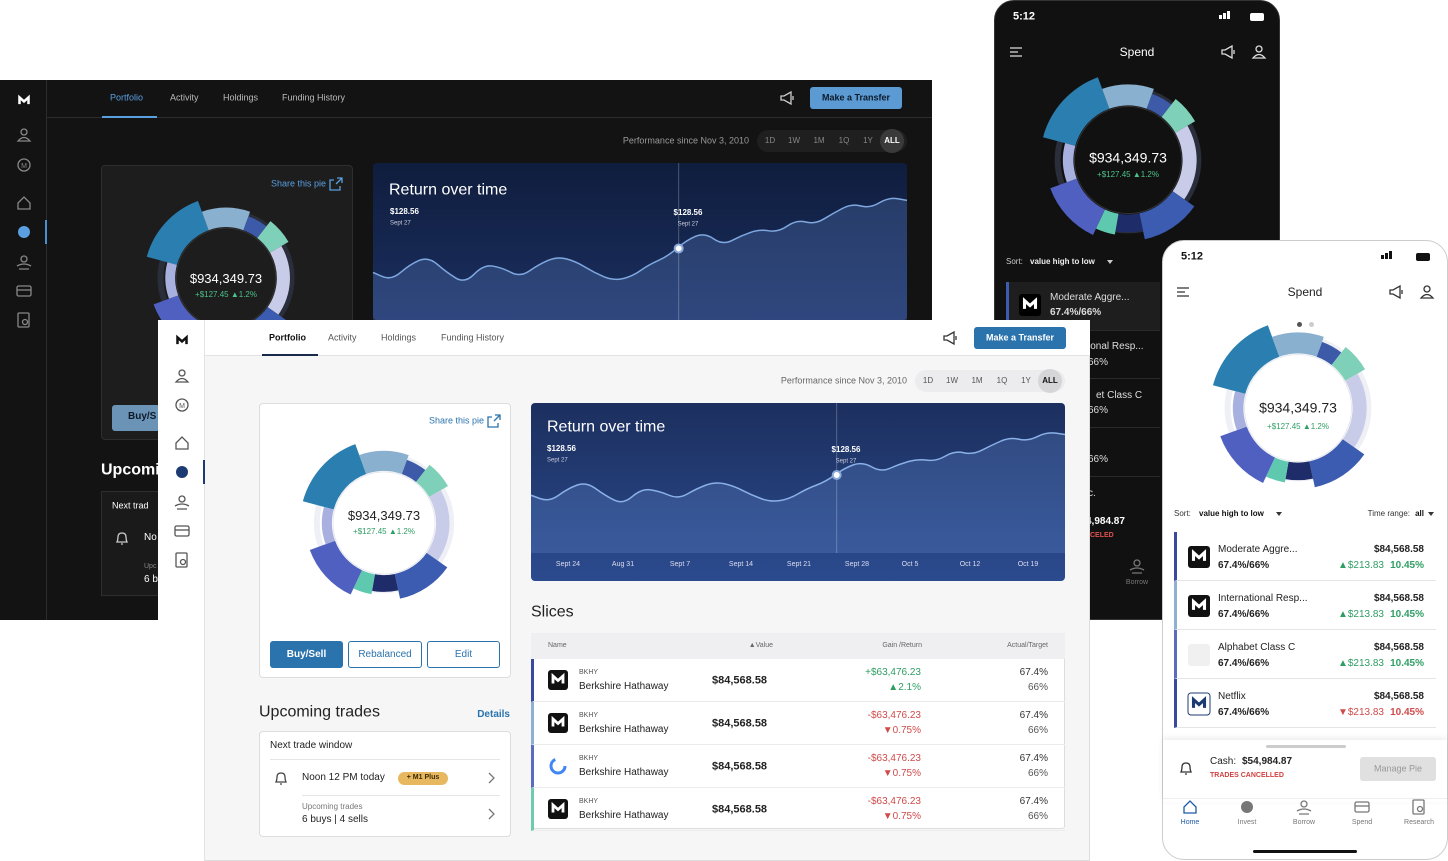  I want to click on doc-icon, so click(1418, 807).